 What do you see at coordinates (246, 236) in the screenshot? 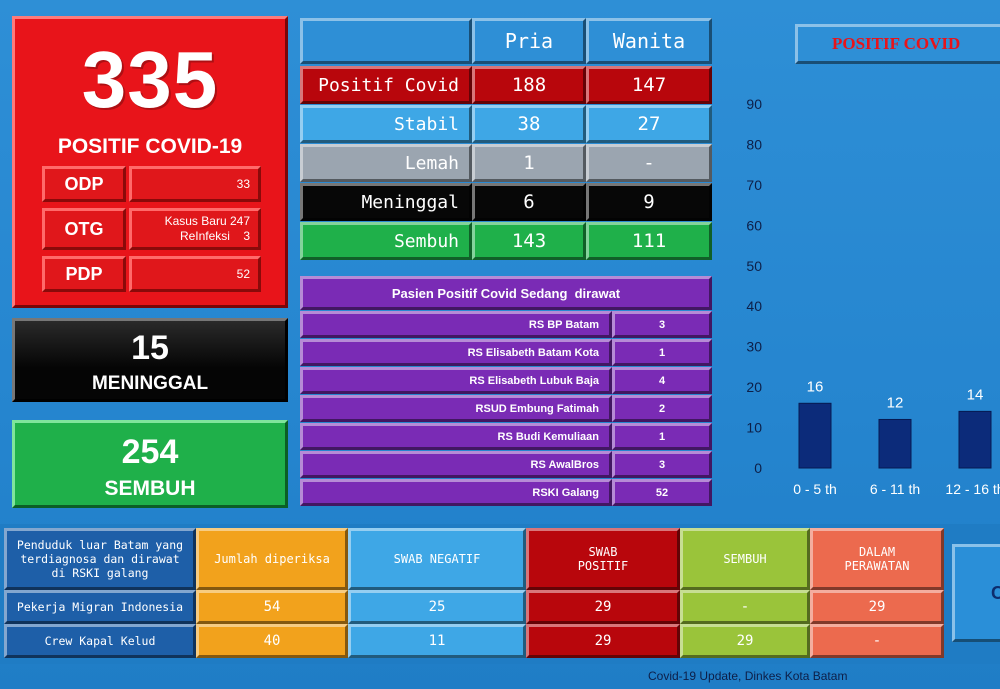
I see `otg-reinfeksi-value: 3` at bounding box center [246, 236].